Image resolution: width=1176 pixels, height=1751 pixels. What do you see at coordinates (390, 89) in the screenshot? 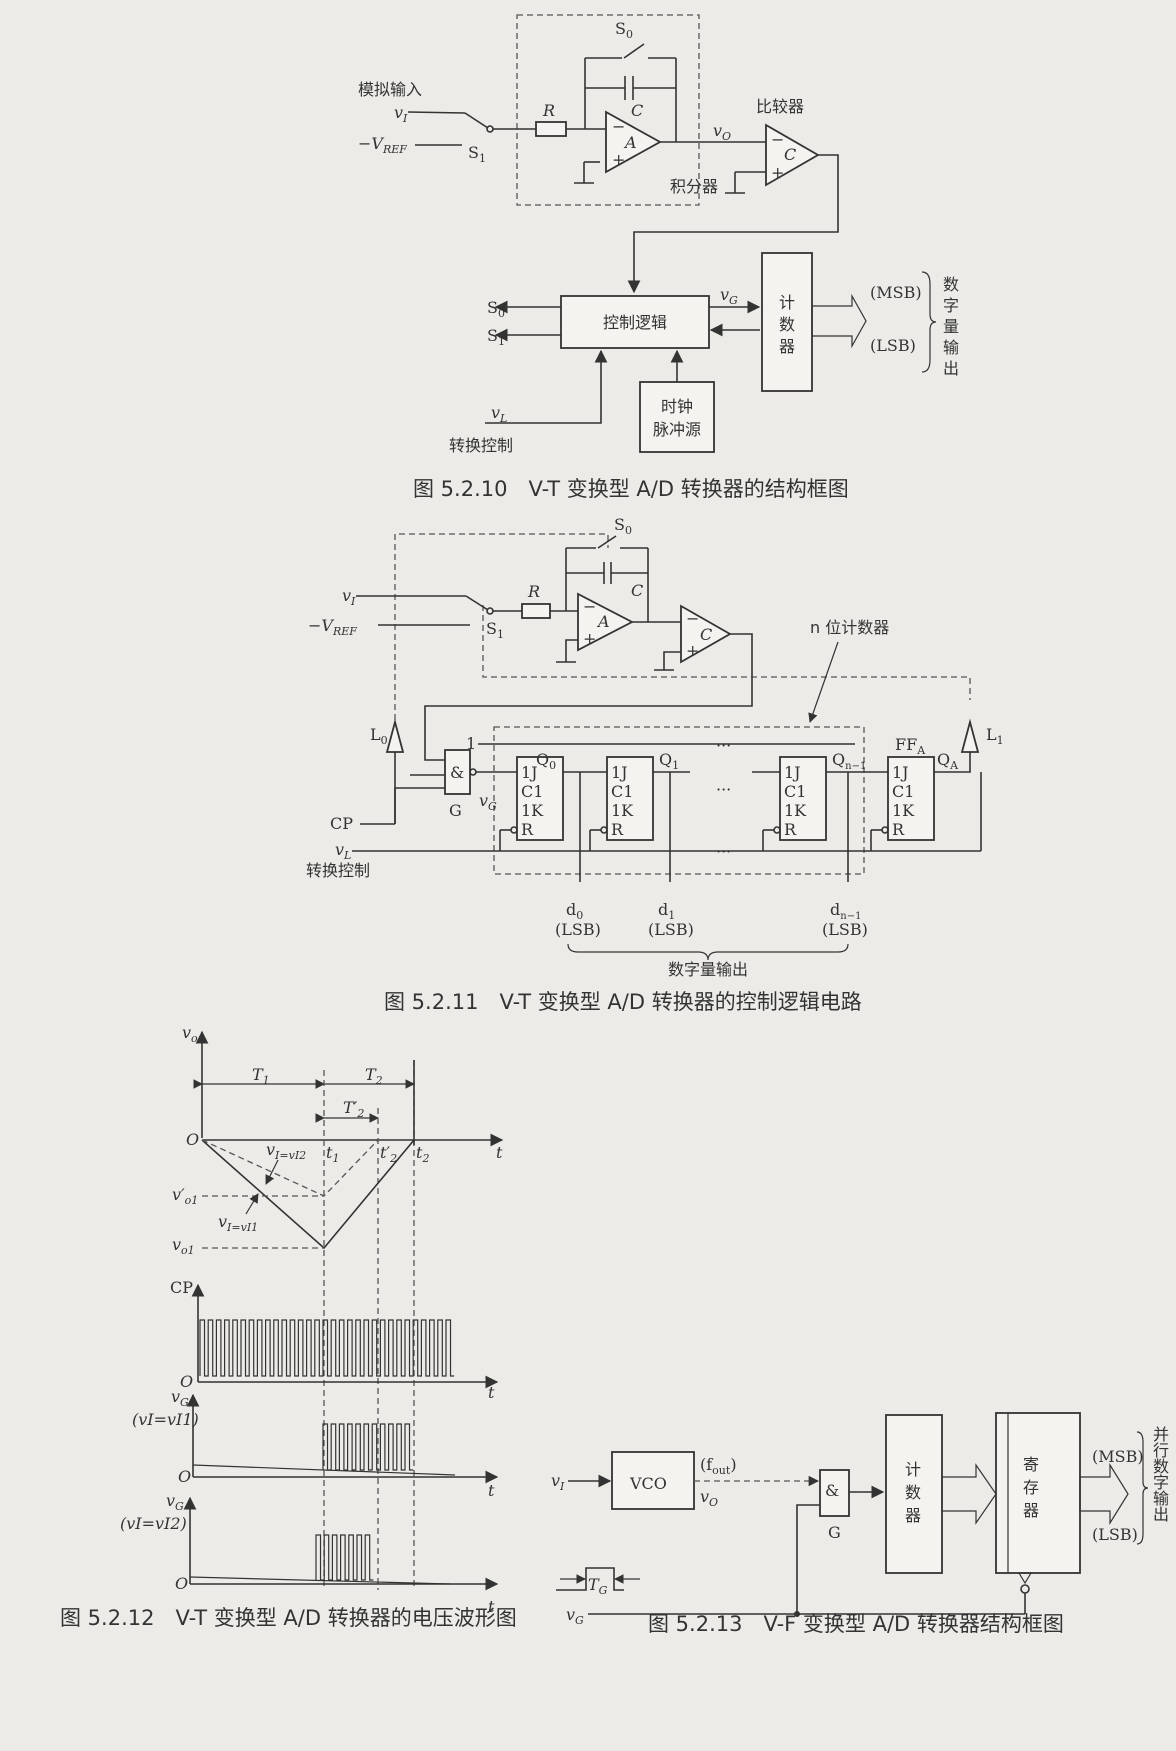
I see `analog-input-label: 模拟输入` at bounding box center [390, 89].